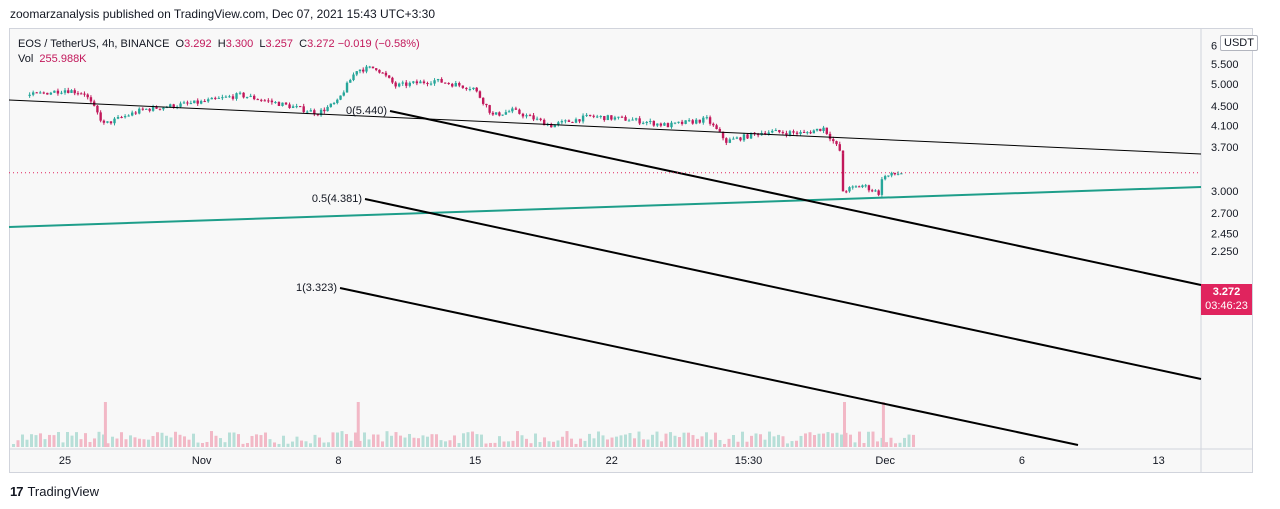 The height and width of the screenshot is (509, 1280). What do you see at coordinates (1239, 43) in the screenshot?
I see `currency-selector: USDT` at bounding box center [1239, 43].